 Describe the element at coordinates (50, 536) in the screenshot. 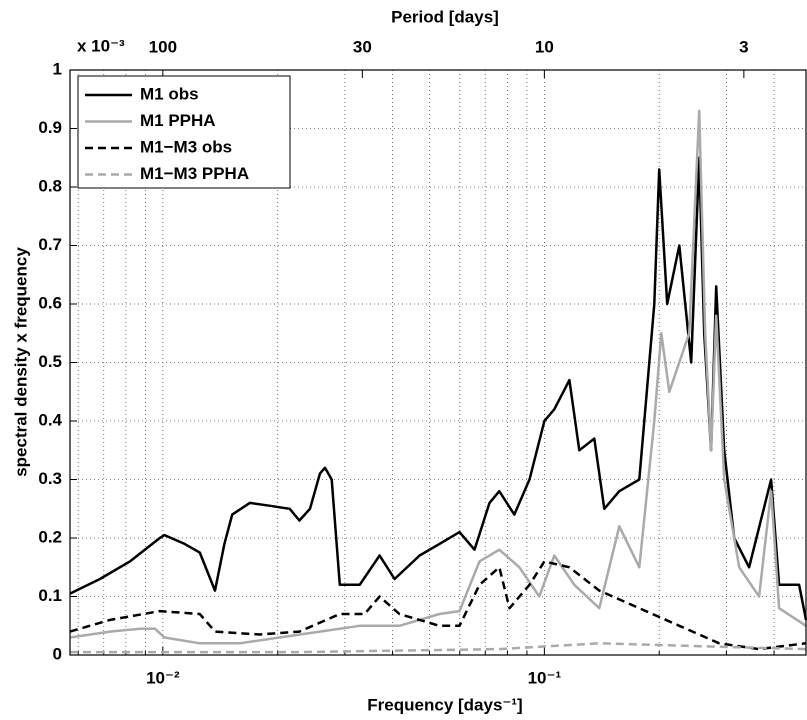

I see `y-tick-label: 0.2` at that location.